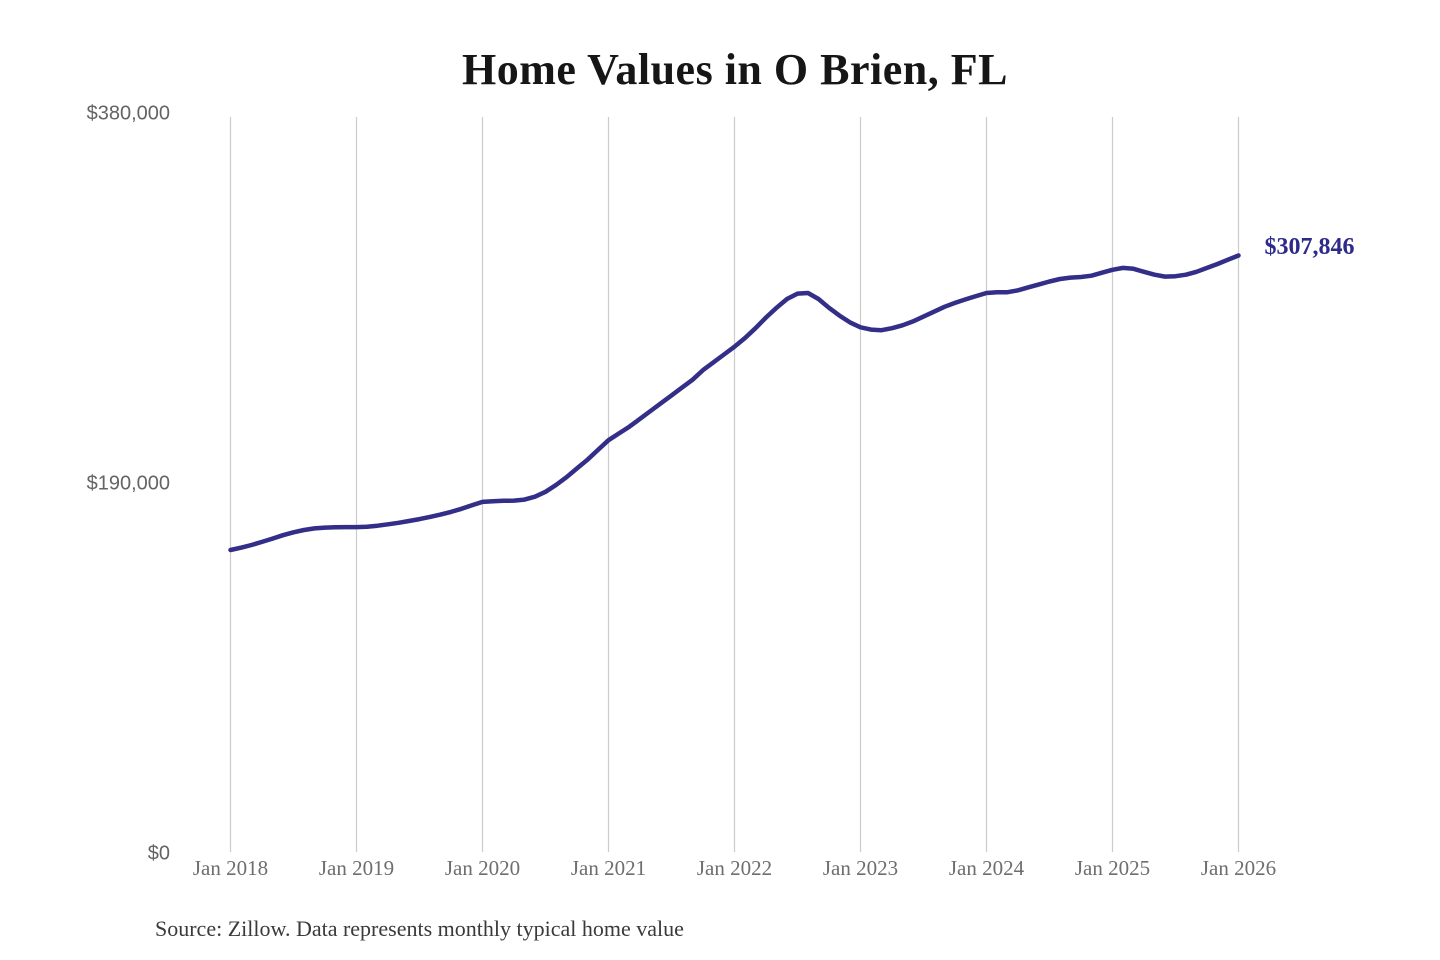 The width and height of the screenshot is (1440, 960). Describe the element at coordinates (608, 868) in the screenshot. I see `x-tick-label: Jan 2021` at that location.